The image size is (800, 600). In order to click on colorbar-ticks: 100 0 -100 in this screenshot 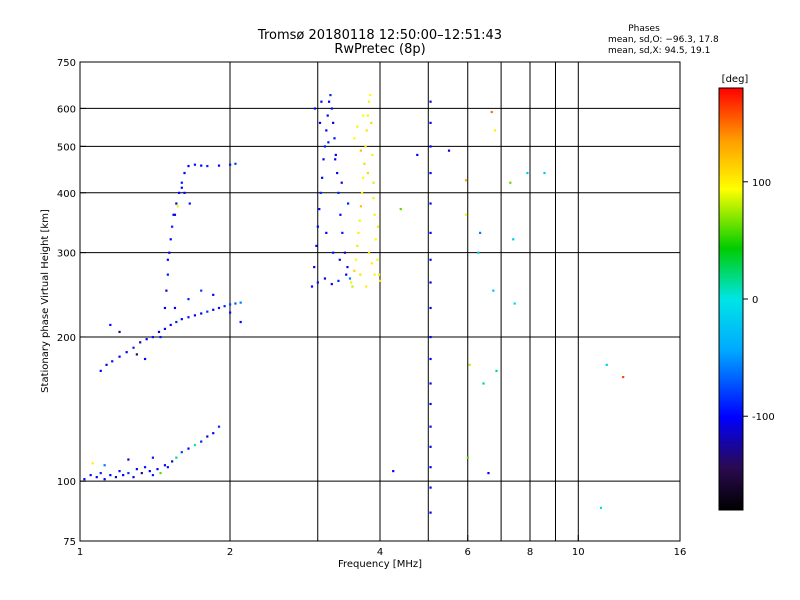, I will do `click(759, 300)`.